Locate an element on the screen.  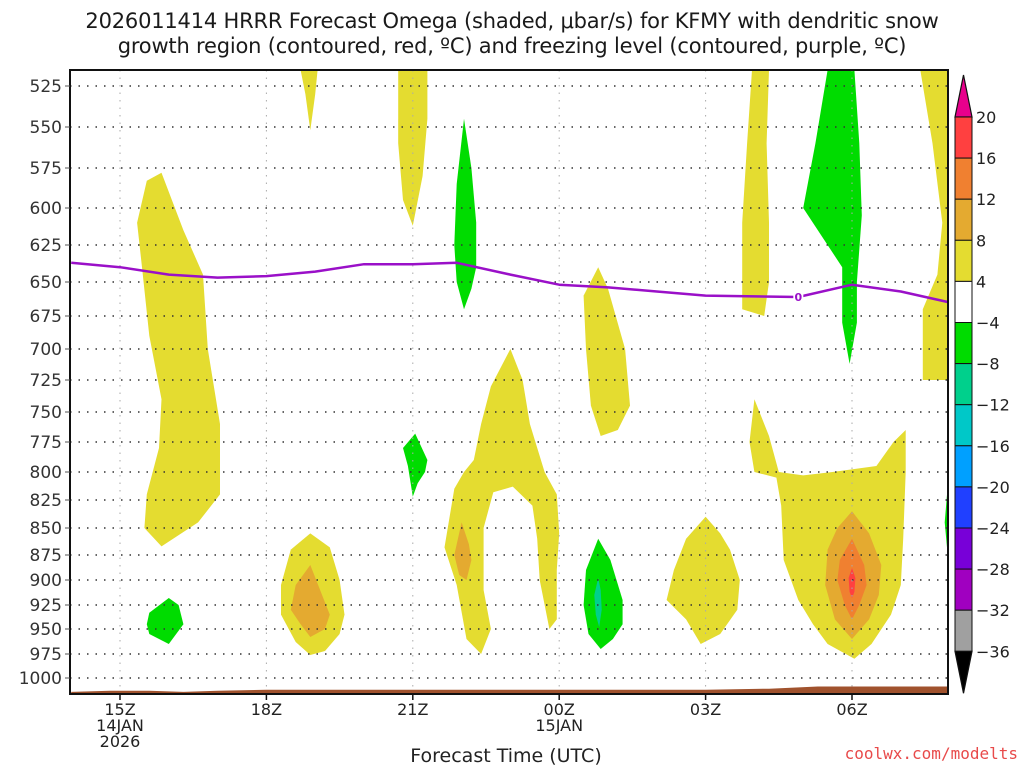
x-tick-label: 00Z is located at coordinates (559, 709).